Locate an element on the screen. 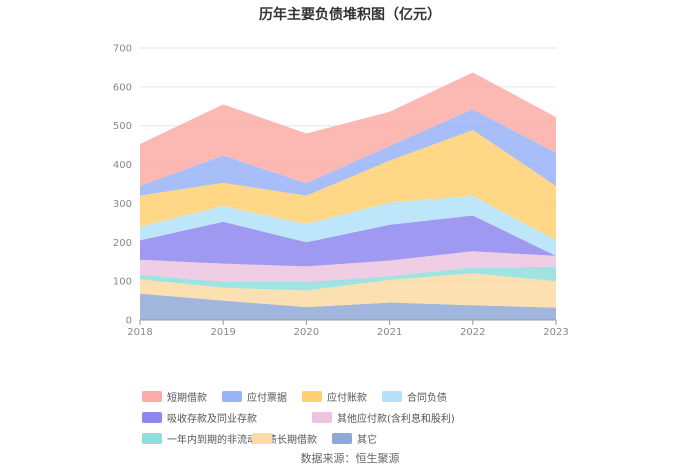 This screenshot has width=700, height=474. legend-label: 其他应付款(含利息和股利) is located at coordinates (396, 419).